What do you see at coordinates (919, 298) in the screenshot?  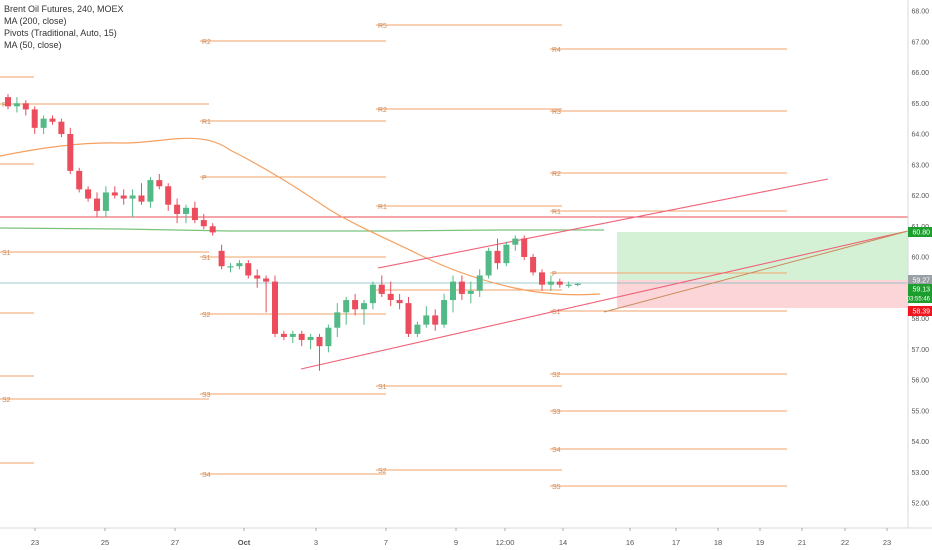 I see `price-tag: 03:55:46` at bounding box center [919, 298].